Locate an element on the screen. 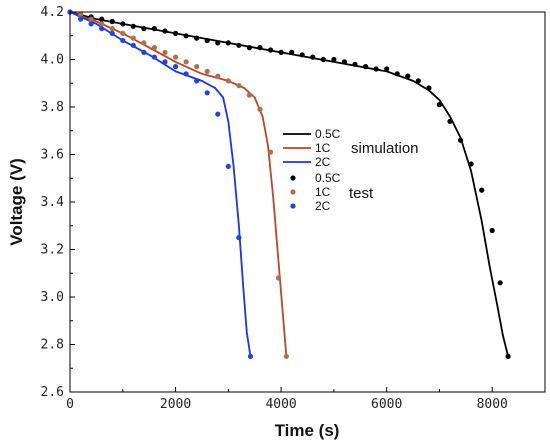 The width and height of the screenshot is (550, 444). x-tick-label: 0 is located at coordinates (70, 404).